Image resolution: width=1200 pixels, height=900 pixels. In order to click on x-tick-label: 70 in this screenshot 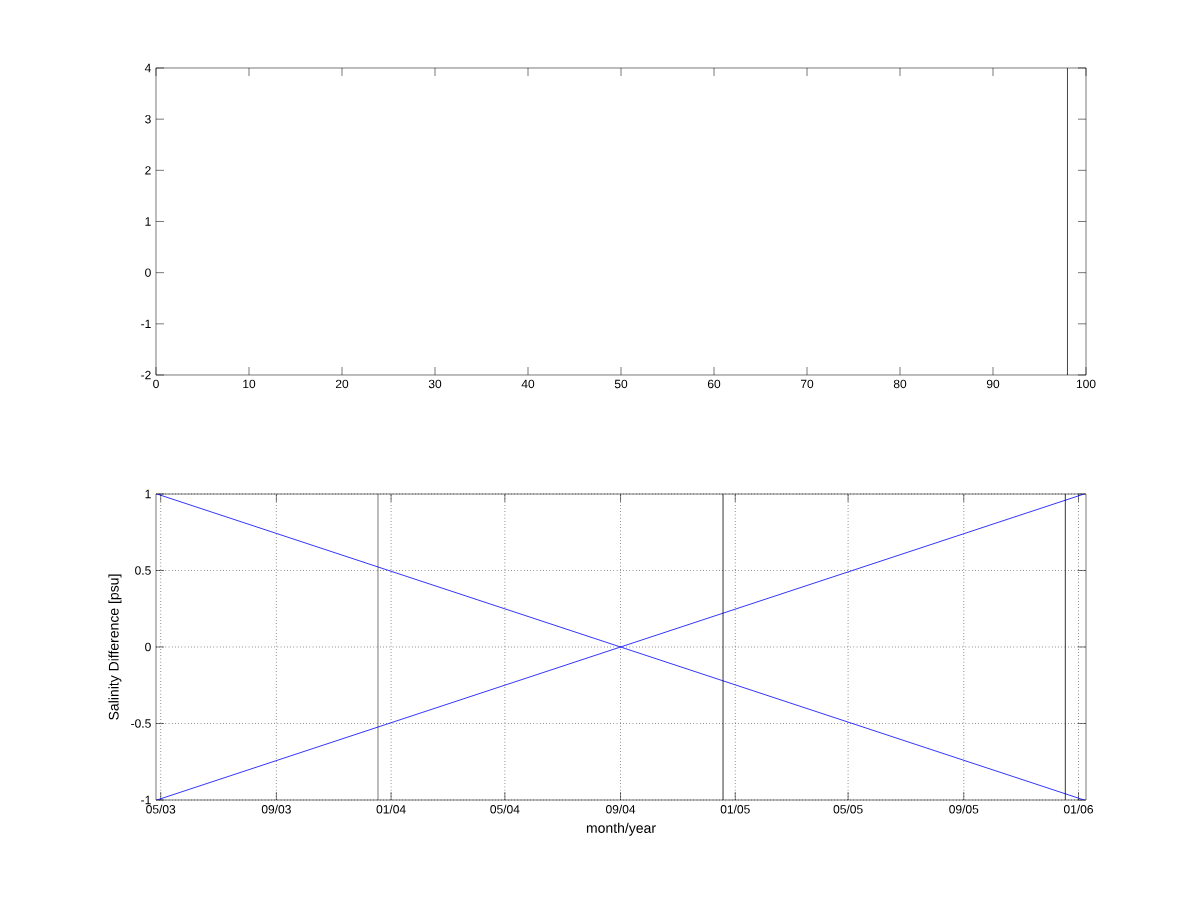, I will do `click(807, 384)`.